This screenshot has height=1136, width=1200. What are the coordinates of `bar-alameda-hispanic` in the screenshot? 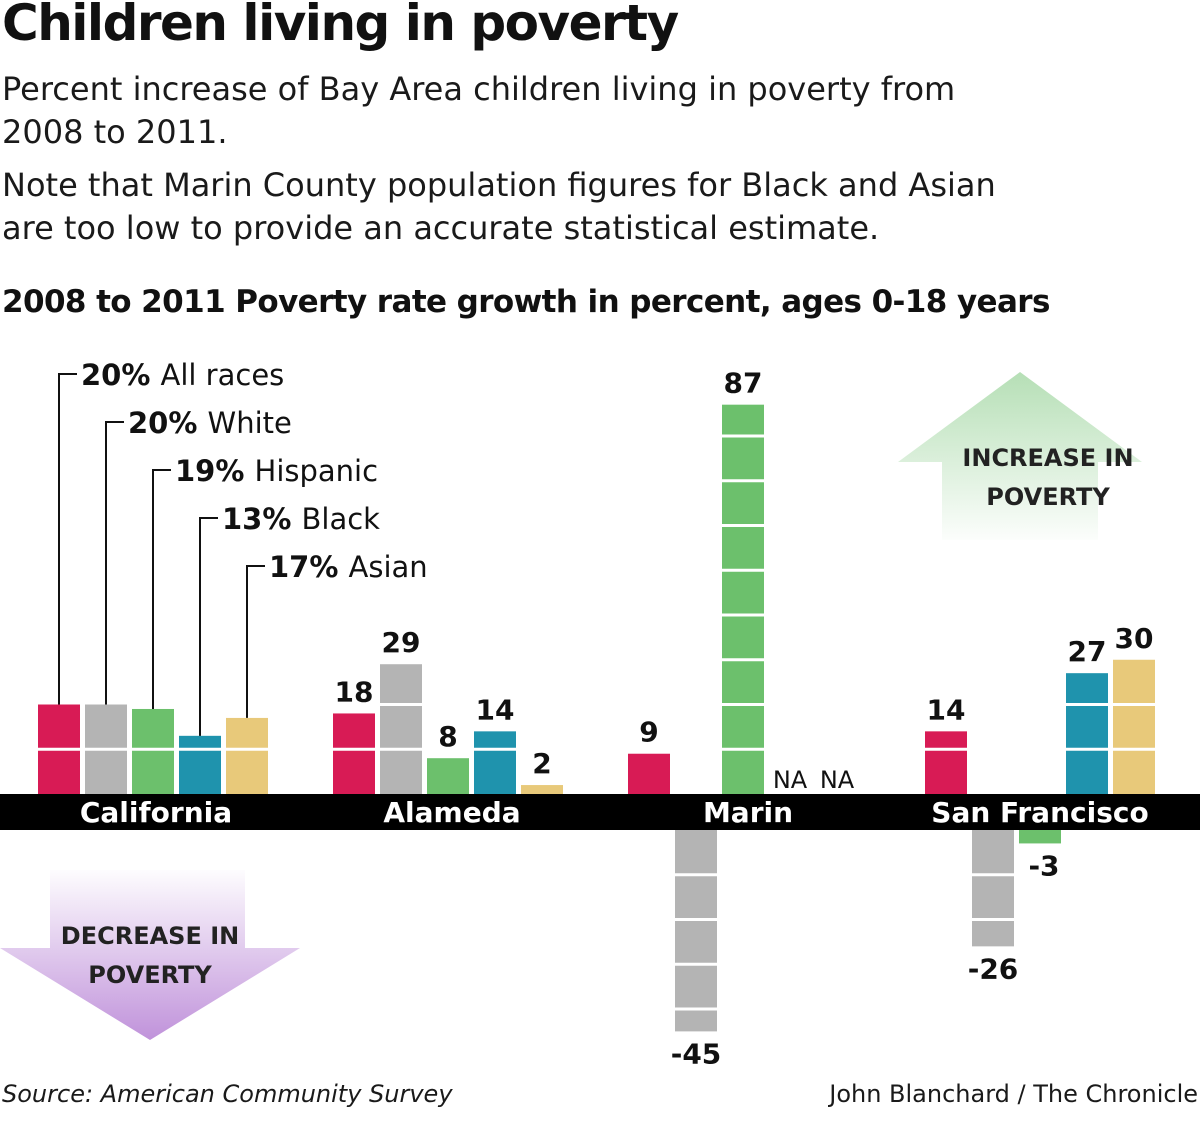 It's located at (448, 776).